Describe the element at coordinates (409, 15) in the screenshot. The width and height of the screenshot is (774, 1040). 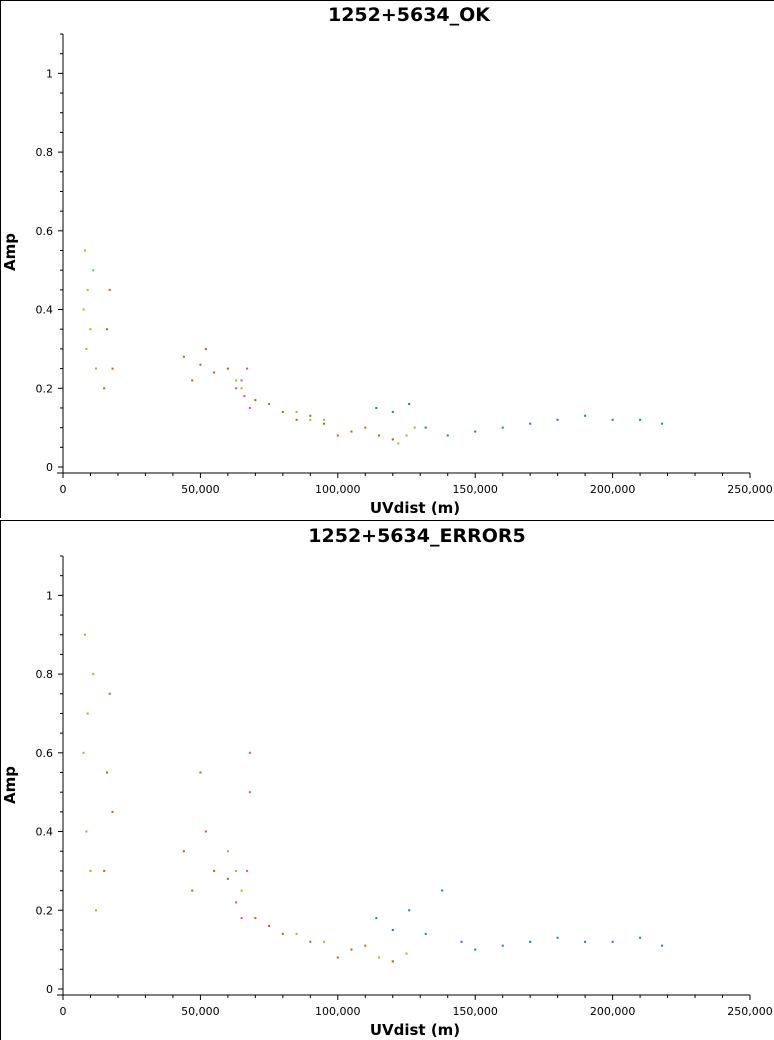
I see `chart-title: 1252+5634_OK` at that location.